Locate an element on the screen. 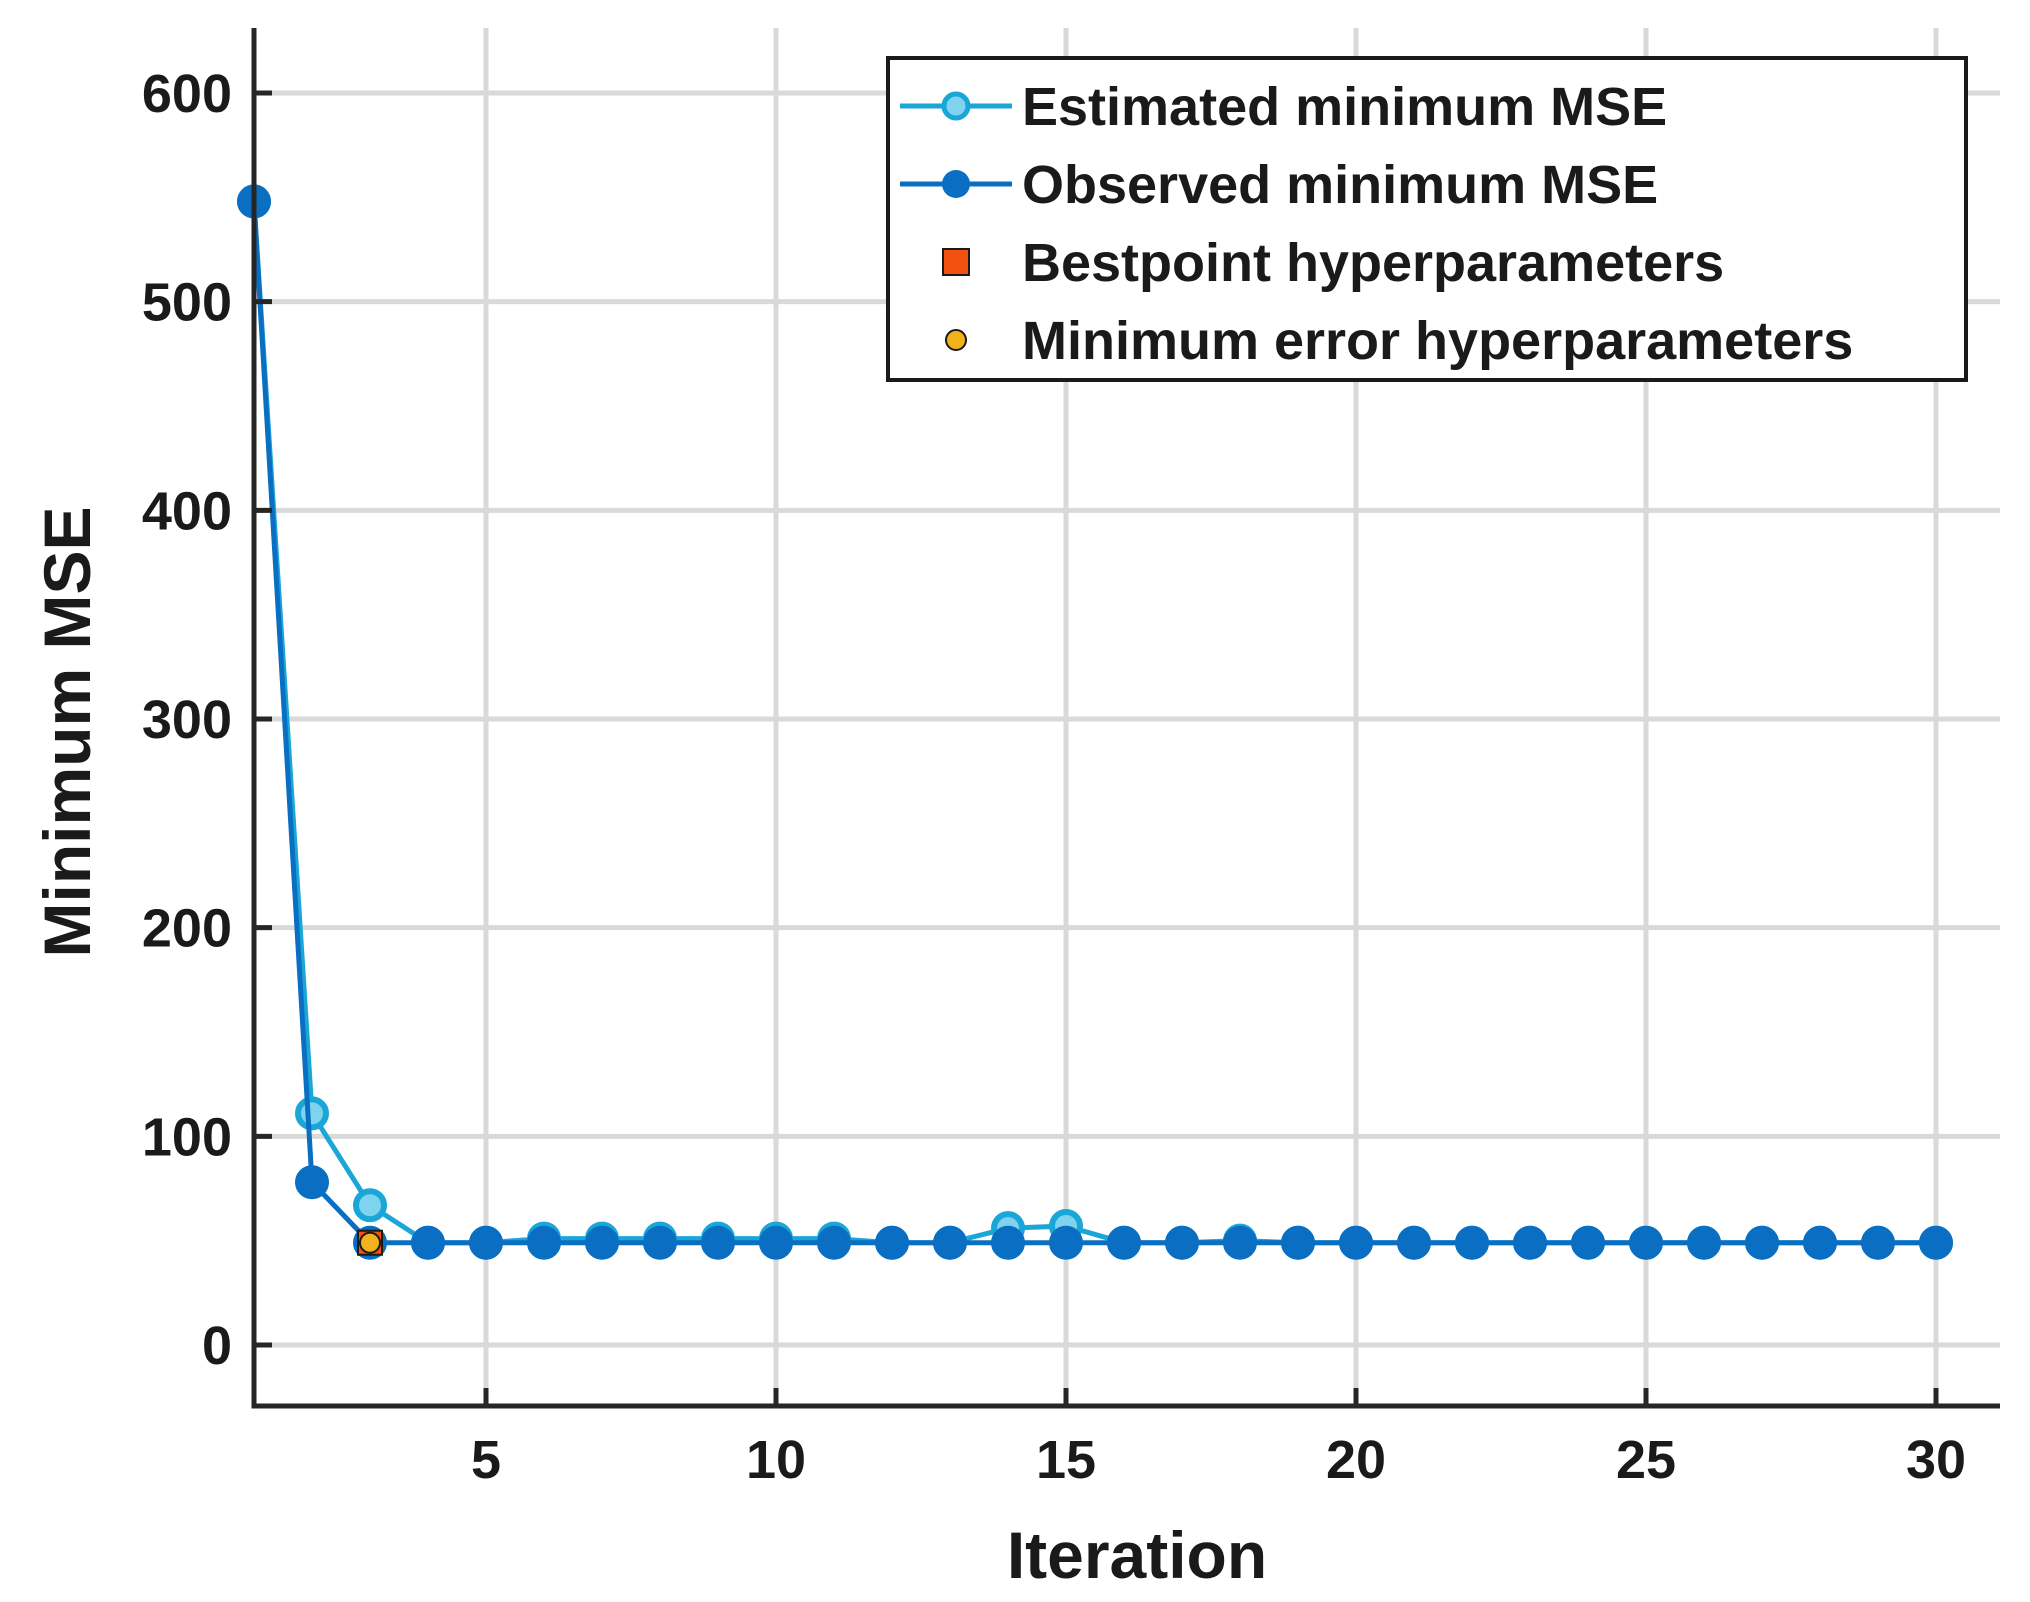 This screenshot has width=2030, height=1602. legend-estimated-label: Estimated minimum MSE is located at coordinates (1344, 107).